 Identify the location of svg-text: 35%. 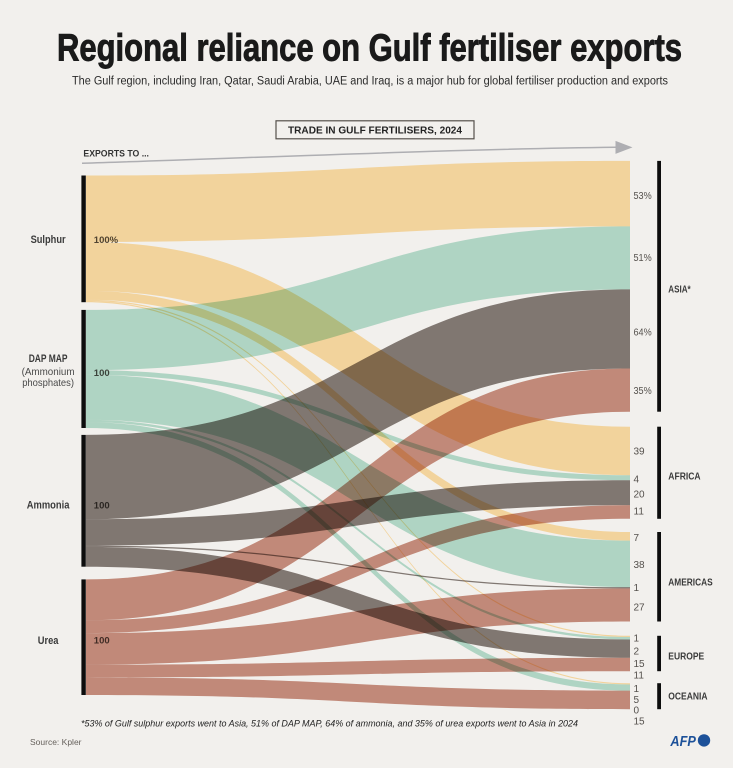
(643, 391).